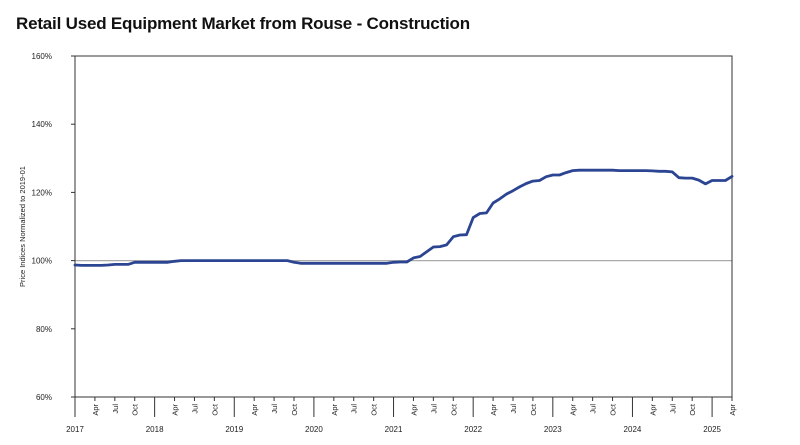 This screenshot has width=800, height=445. Describe the element at coordinates (44, 397) in the screenshot. I see `y-tick-label: 60%` at that location.